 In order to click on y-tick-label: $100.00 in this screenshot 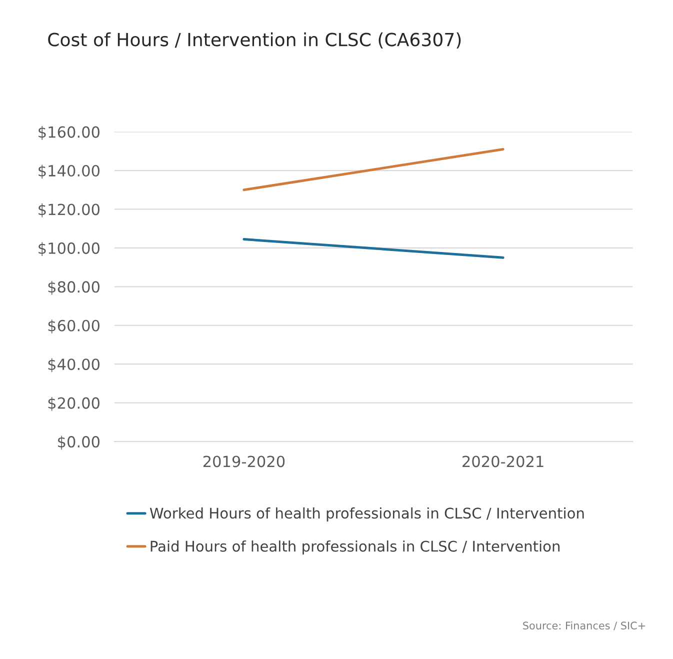, I will do `click(69, 249)`.